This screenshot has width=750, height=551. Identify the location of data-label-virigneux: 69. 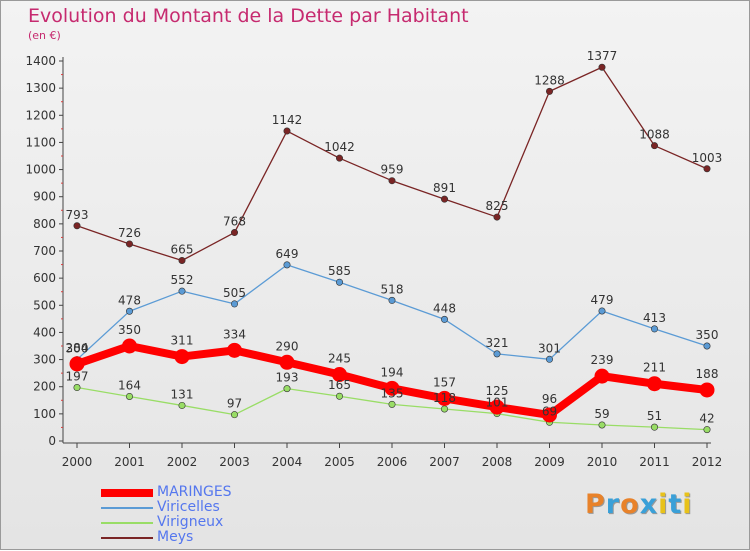
(549, 411).